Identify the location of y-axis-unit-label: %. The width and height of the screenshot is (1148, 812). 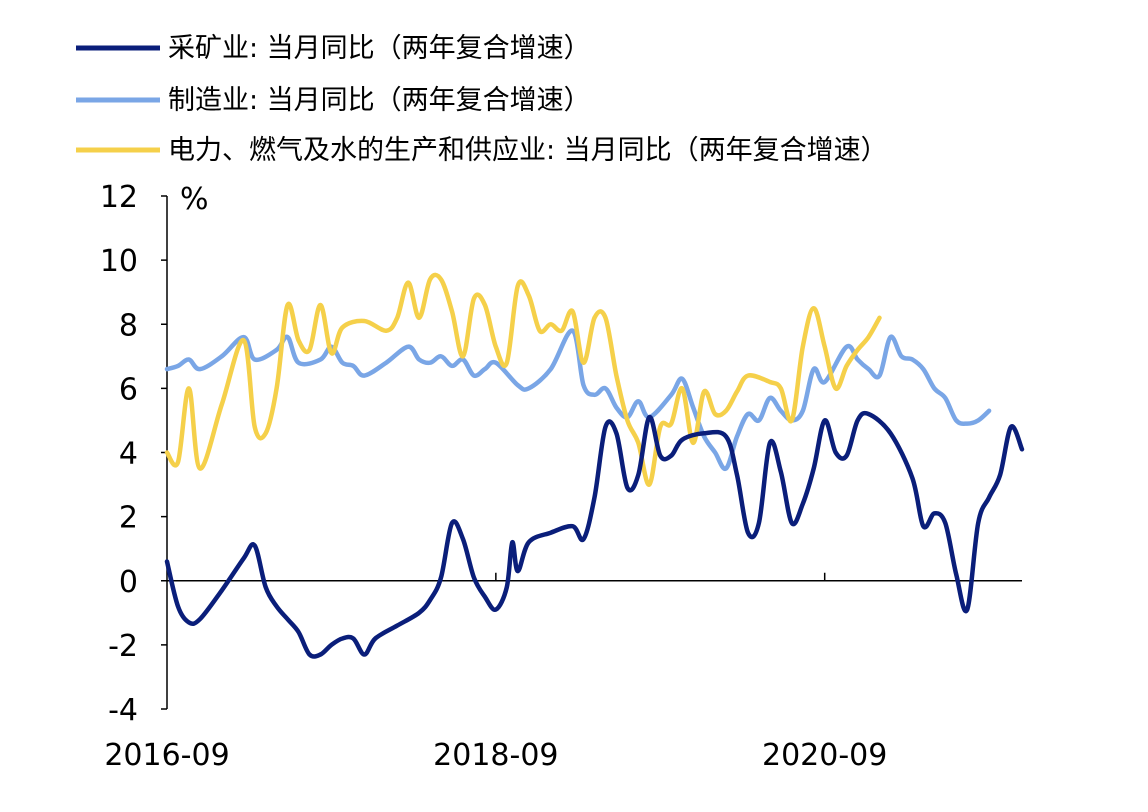
(194, 199).